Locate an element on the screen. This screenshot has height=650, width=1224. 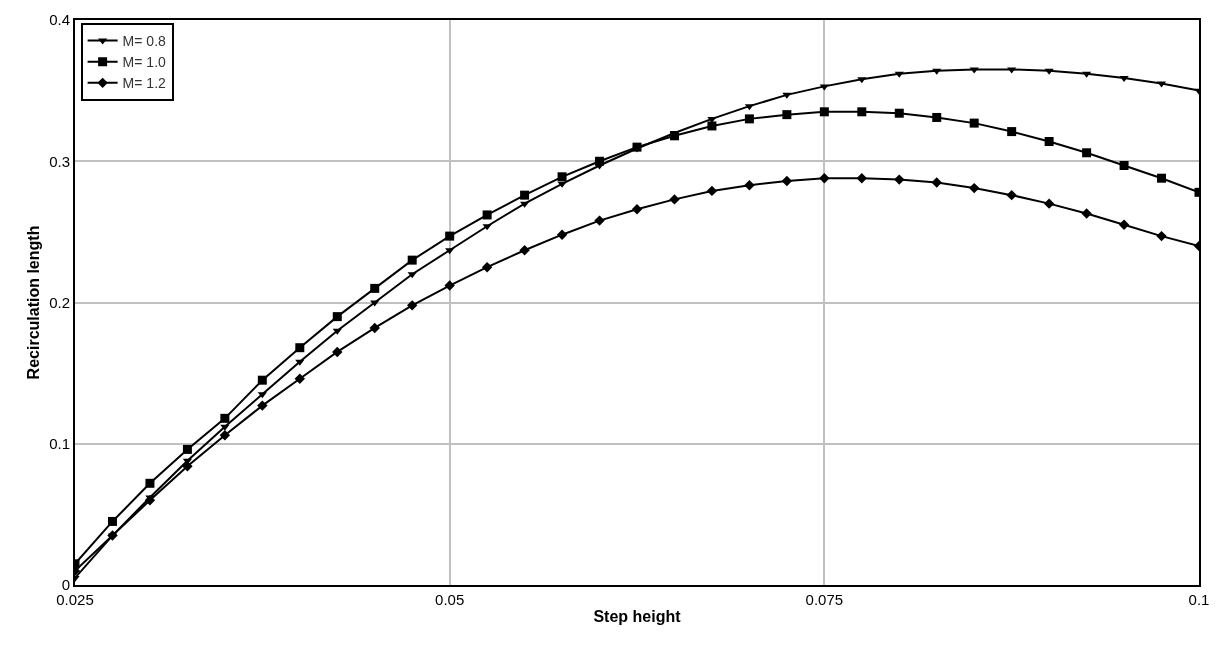
y-tick-label: 0 is located at coordinates (65, 585).